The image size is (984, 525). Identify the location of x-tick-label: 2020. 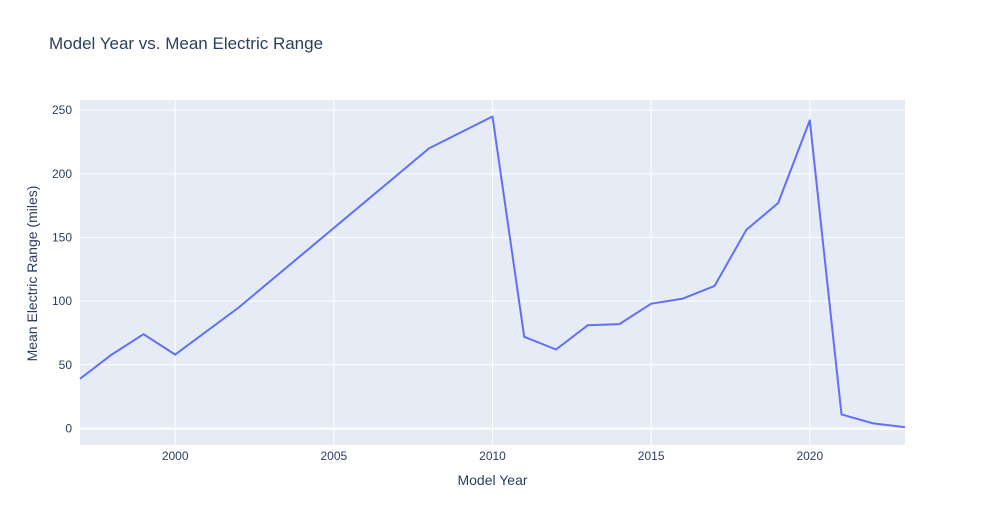
(809, 456).